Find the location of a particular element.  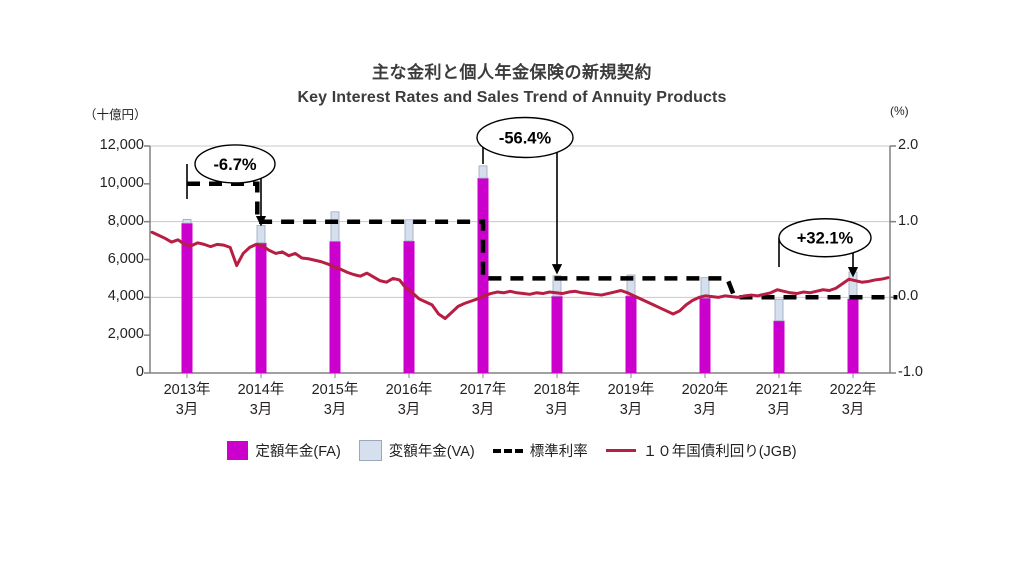

x-tick-4: 2017年 3月 is located at coordinates (483, 400).